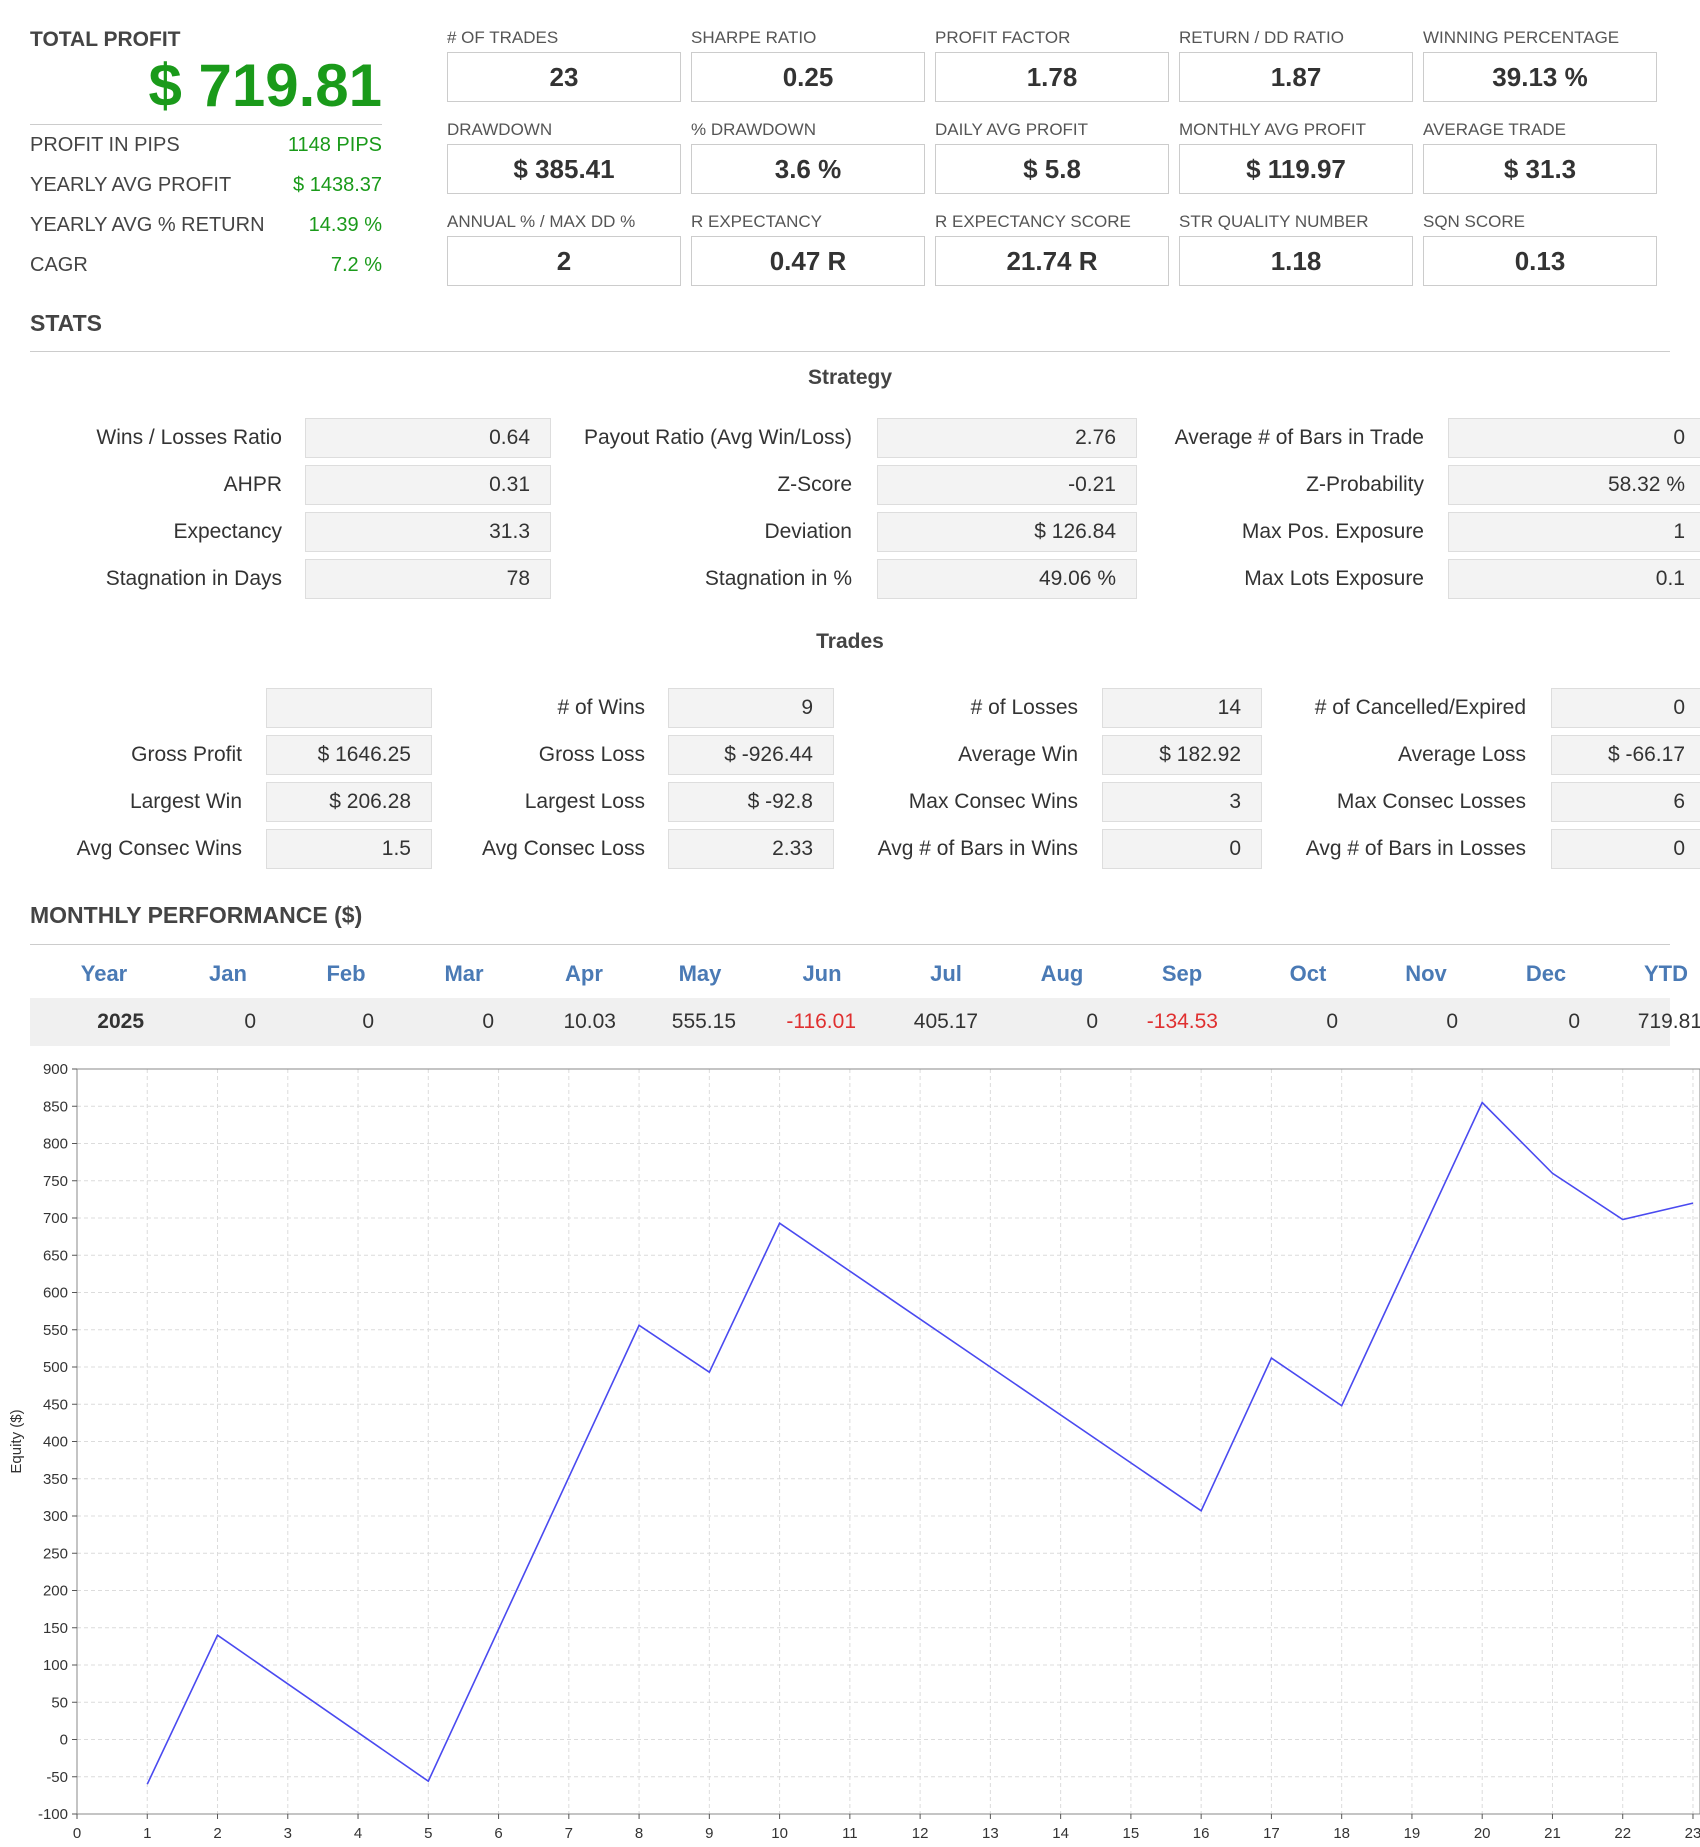 The height and width of the screenshot is (1847, 1700). I want to click on trade-value: 14, so click(1182, 708).